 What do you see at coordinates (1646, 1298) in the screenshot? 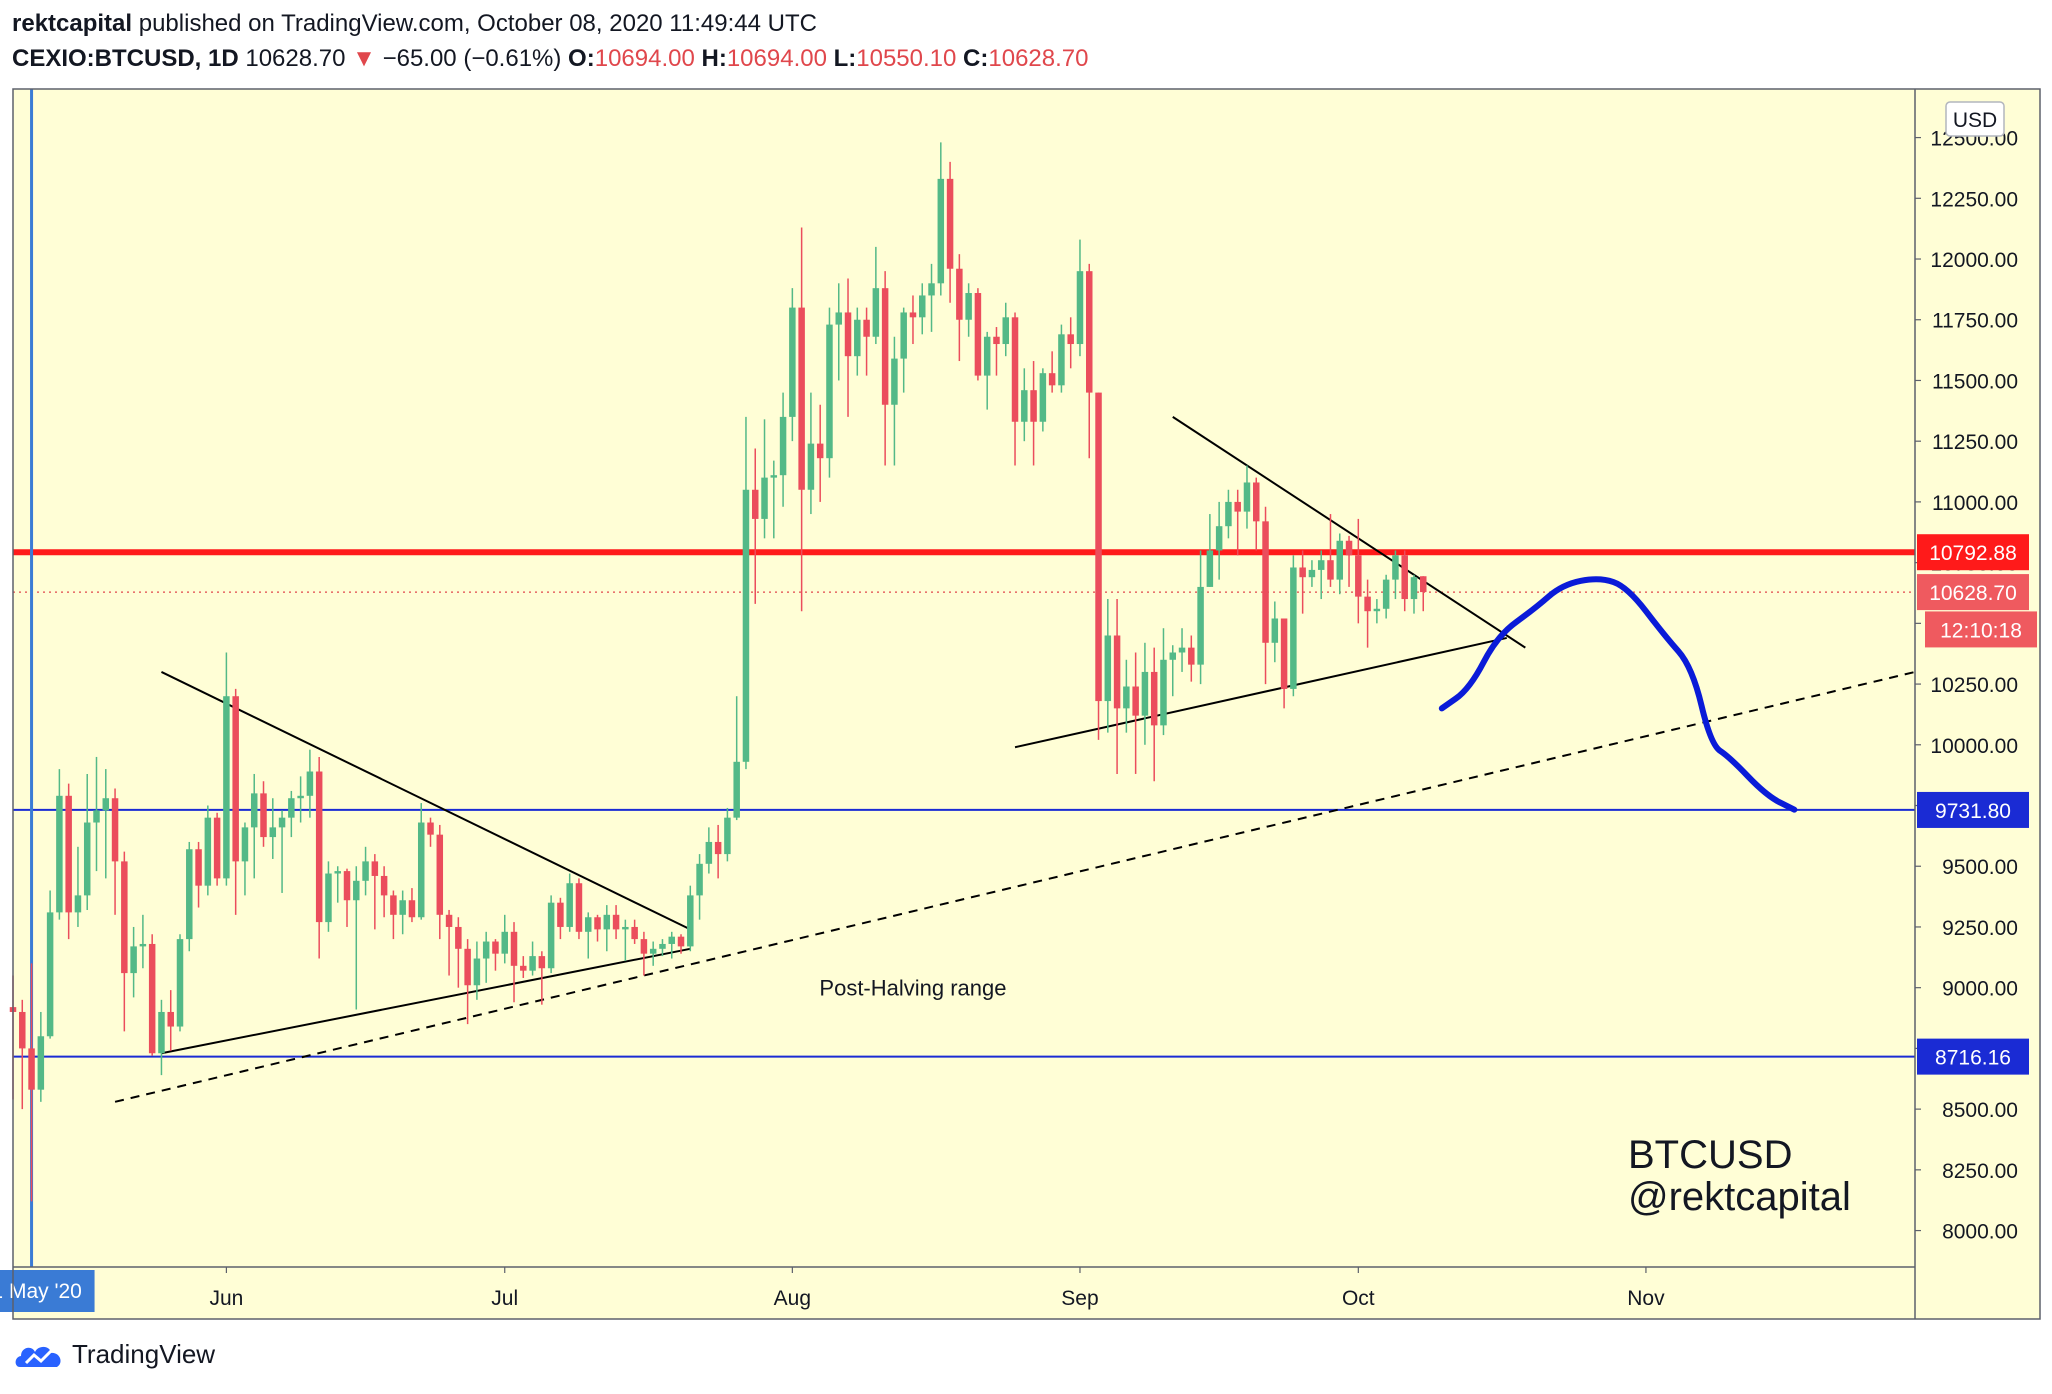
I see `time-tick-label: Nov` at bounding box center [1646, 1298].